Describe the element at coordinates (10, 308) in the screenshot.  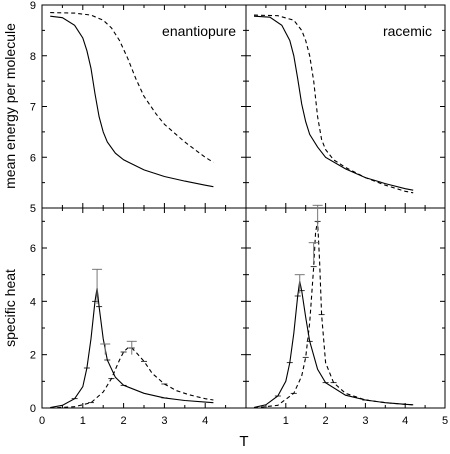
I see `y-axis-label-specific-heat: specific heat` at that location.